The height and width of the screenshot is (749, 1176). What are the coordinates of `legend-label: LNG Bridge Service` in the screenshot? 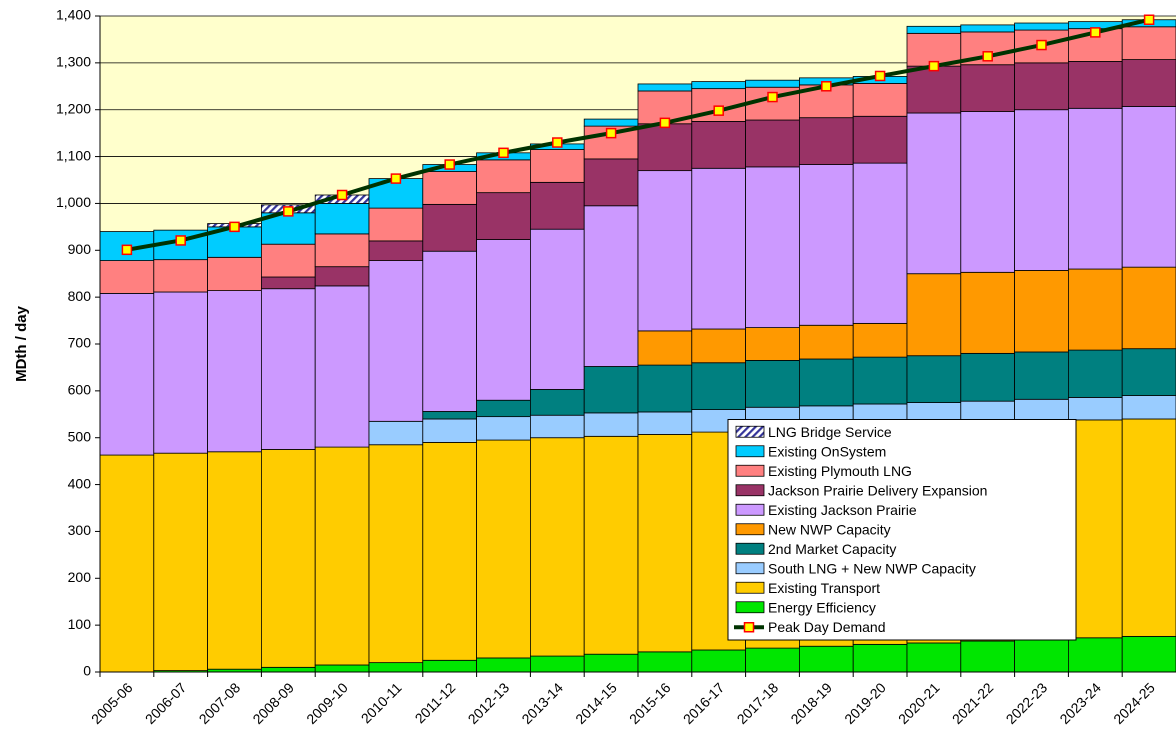 It's located at (830, 432).